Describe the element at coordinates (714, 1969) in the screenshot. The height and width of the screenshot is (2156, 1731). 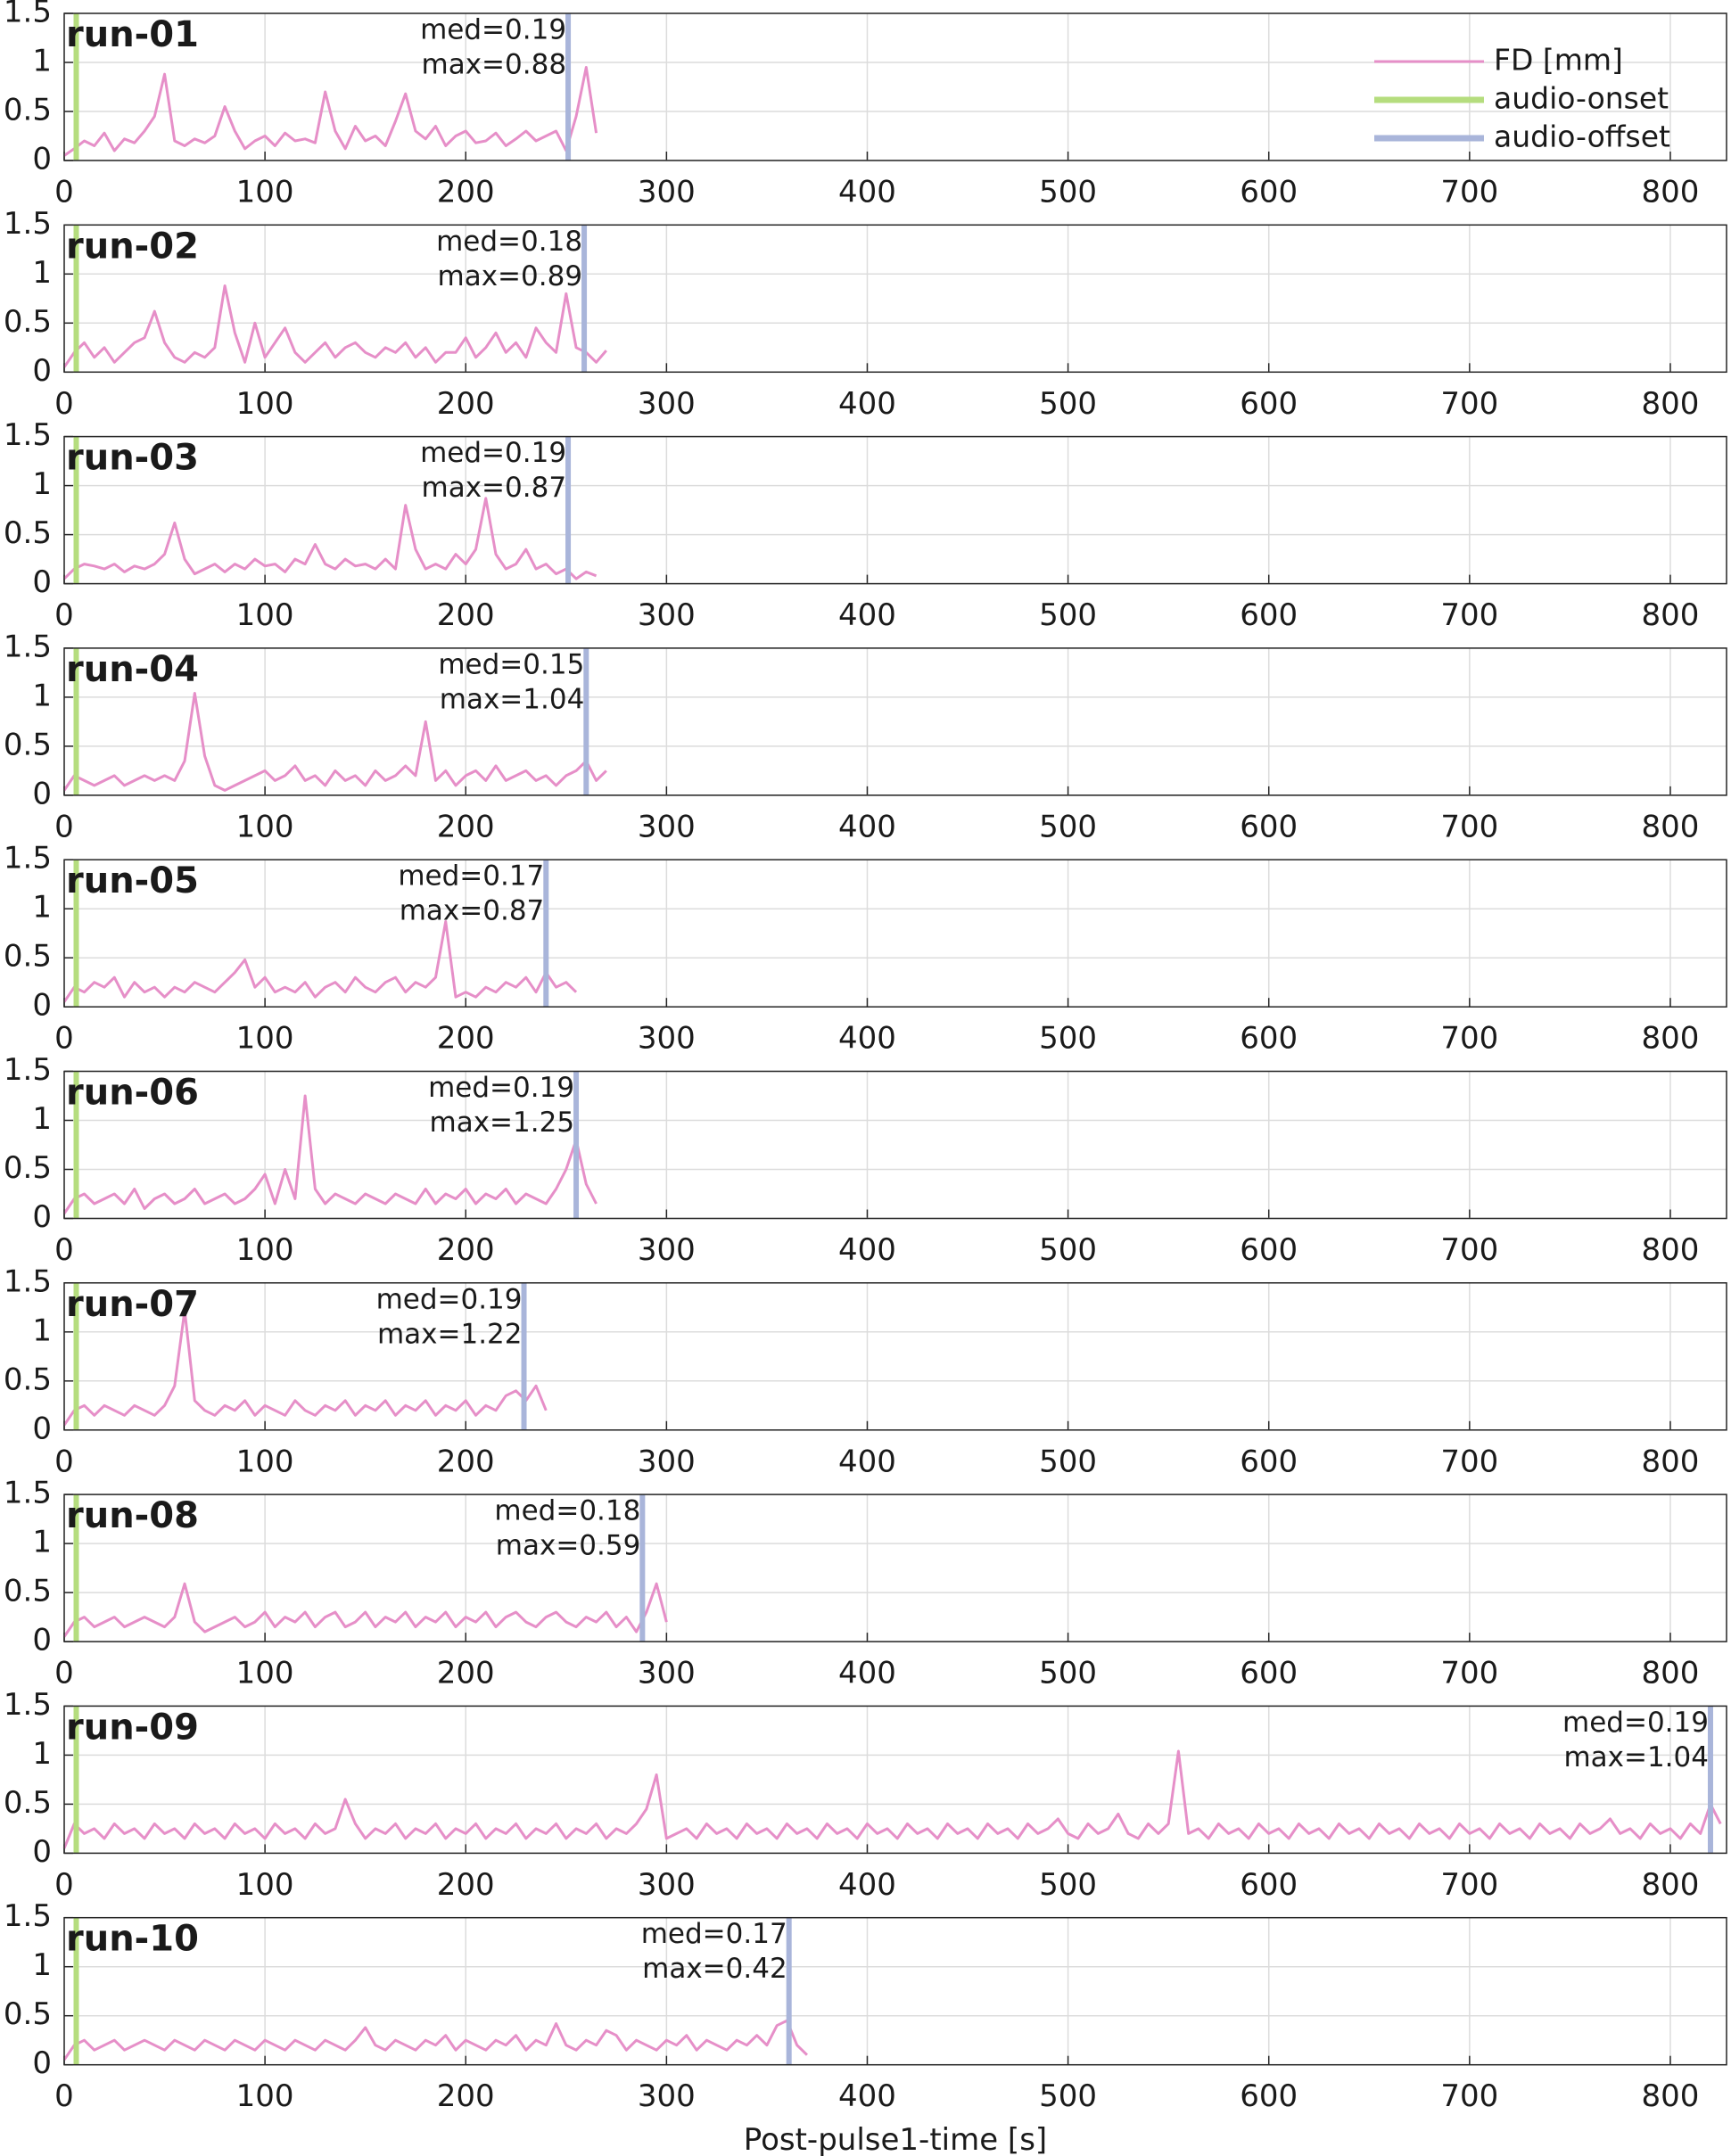
I see `annotation: max=0.42` at that location.